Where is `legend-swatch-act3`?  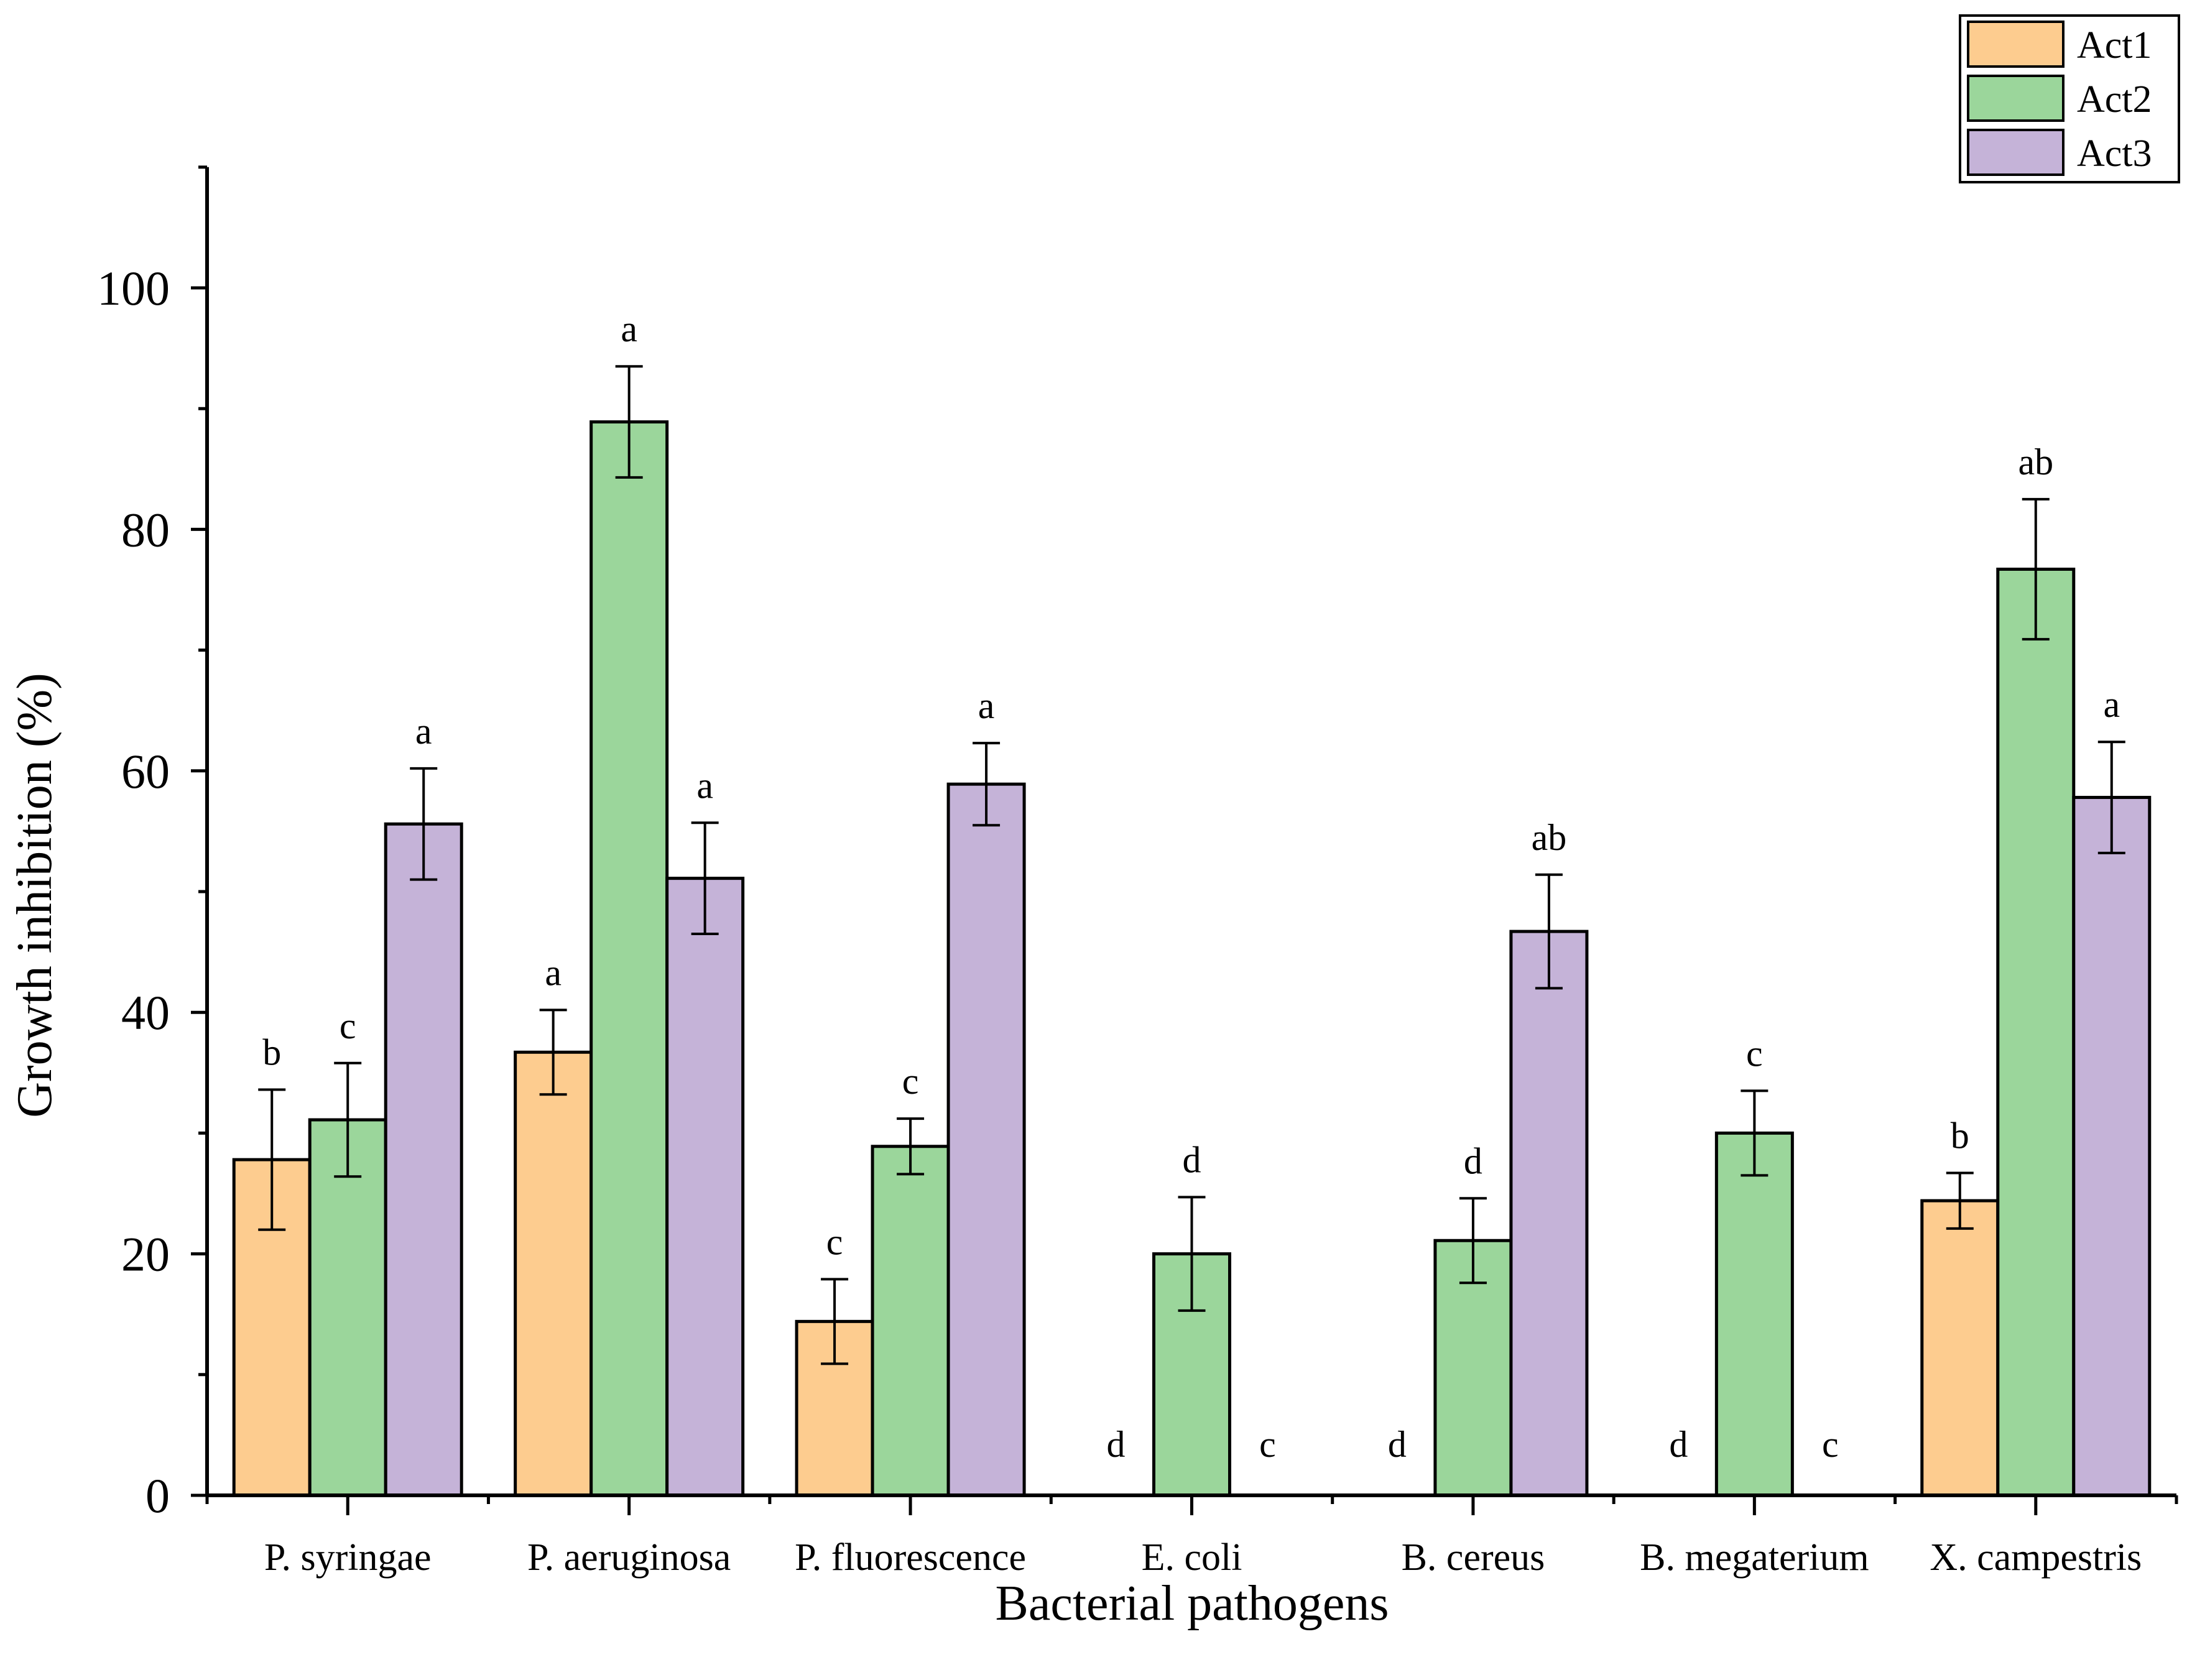
legend-swatch-act3 is located at coordinates (2015, 152).